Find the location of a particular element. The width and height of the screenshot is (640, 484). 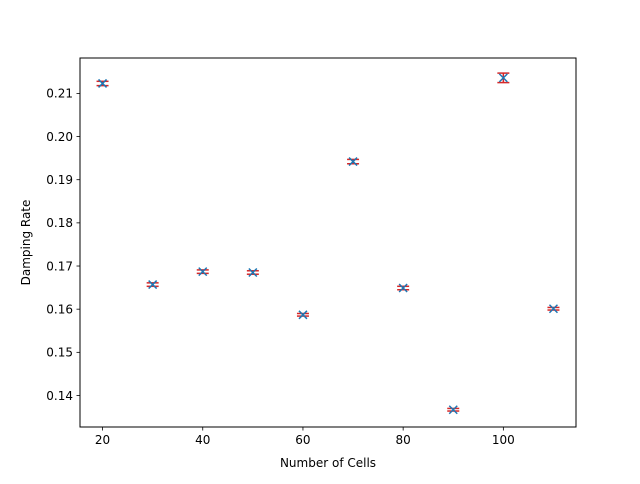

y-tick-label: 0.16 is located at coordinates (59, 309).